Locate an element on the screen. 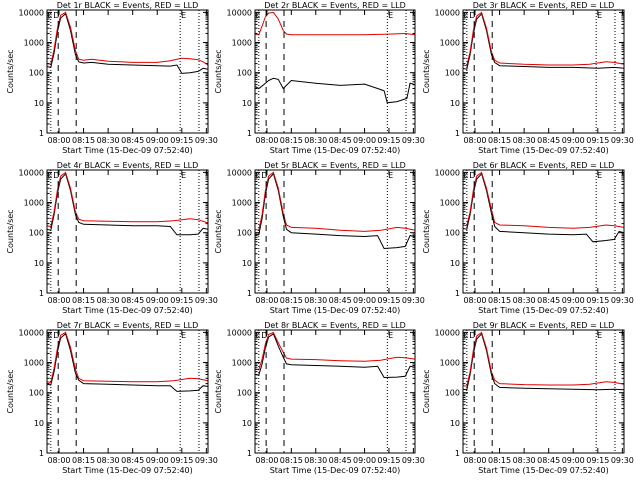 The image size is (640, 480). panel-title: Det 6r BLACK = Events, RED = LLD is located at coordinates (544, 165).